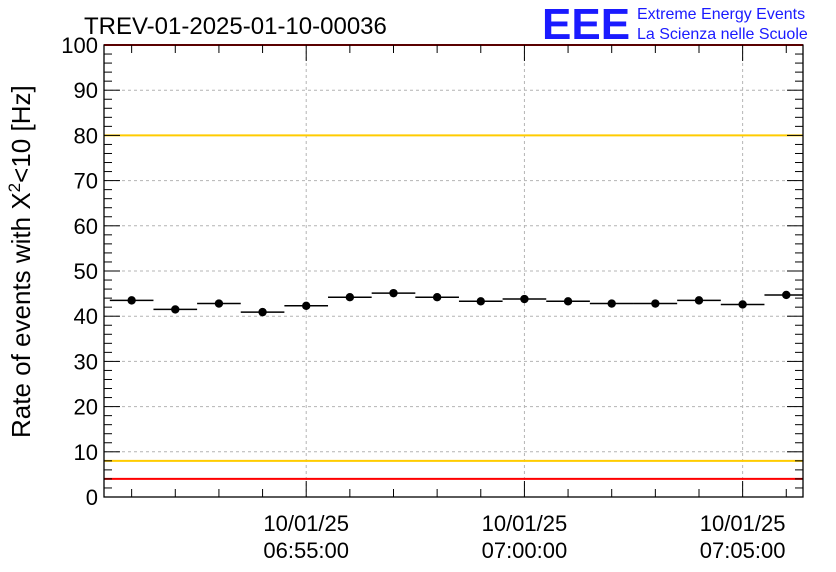 Image resolution: width=836 pixels, height=572 pixels. Describe the element at coordinates (86, 271) in the screenshot. I see `y-tick-label: 50` at that location.